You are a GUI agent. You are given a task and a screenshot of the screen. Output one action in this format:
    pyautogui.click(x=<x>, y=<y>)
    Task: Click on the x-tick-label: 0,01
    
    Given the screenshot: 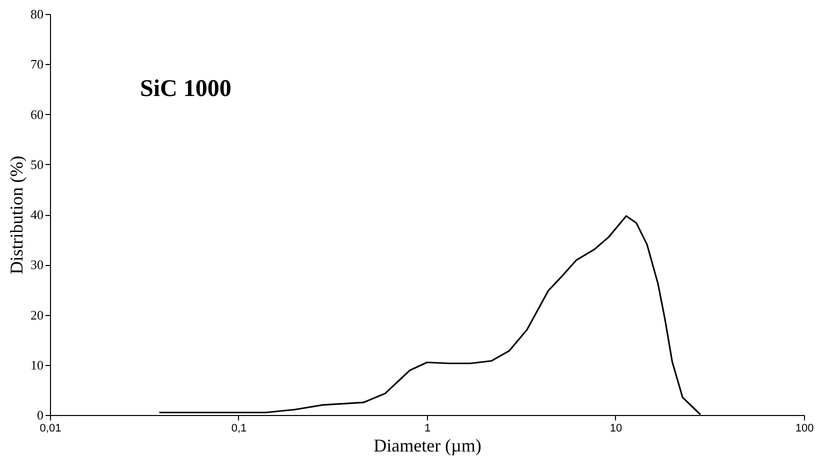 What is the action you would take?
    pyautogui.click(x=51, y=428)
    